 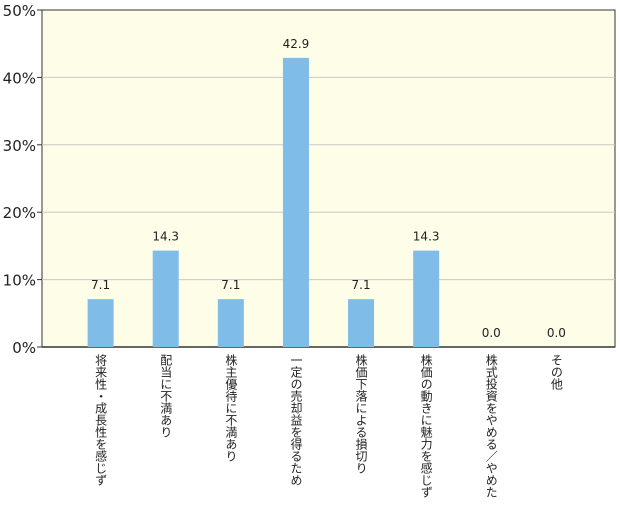 I want to click on x-tick-label: 株価の動きに魅力を感じず, so click(x=426, y=426).